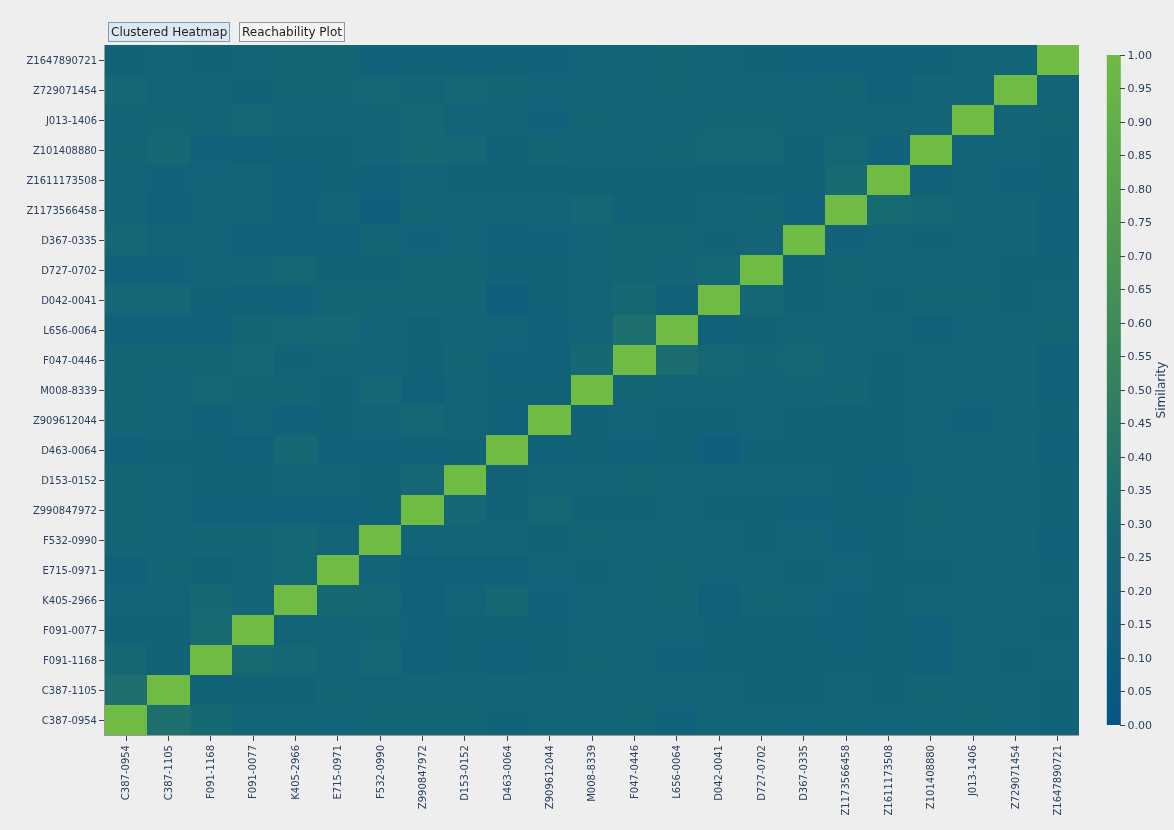 The width and height of the screenshot is (1174, 830). What do you see at coordinates (719, 773) in the screenshot?
I see `x-tick-label: D042-0041` at bounding box center [719, 773].